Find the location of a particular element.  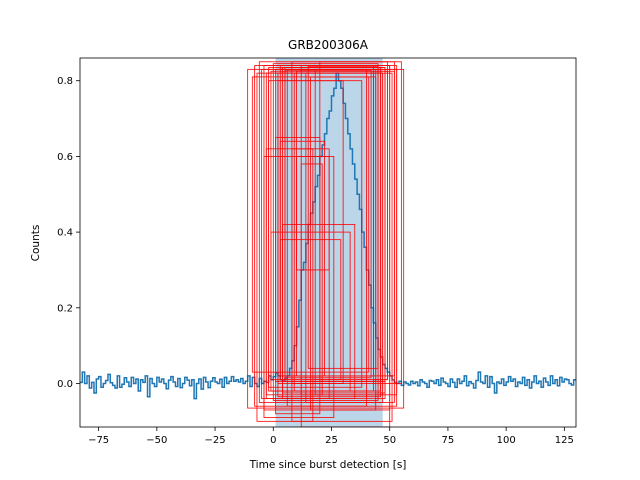

y-tick-label: 0.0 is located at coordinates (65, 384).